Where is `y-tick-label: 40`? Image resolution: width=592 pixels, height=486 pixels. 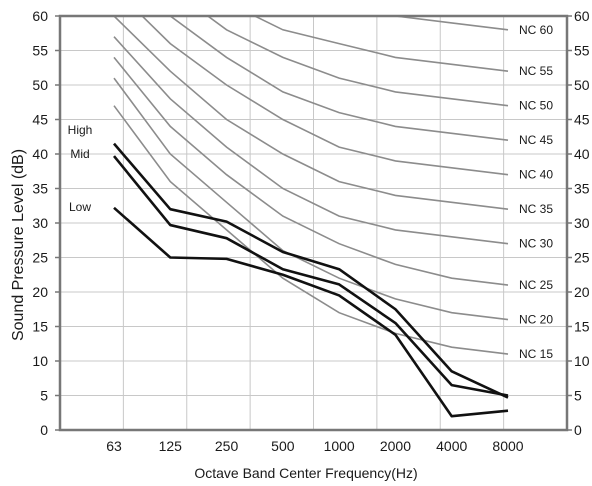 y-tick-label: 40 is located at coordinates (40, 154).